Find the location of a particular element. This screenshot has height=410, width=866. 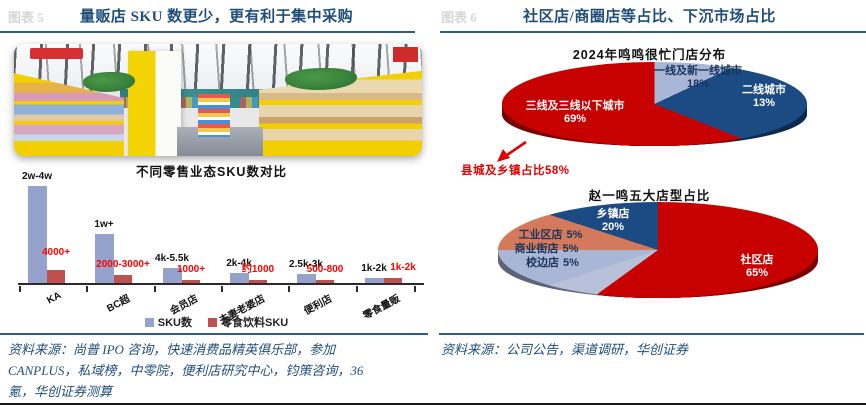

bar-value-label-red: 500-800 is located at coordinates (325, 269).